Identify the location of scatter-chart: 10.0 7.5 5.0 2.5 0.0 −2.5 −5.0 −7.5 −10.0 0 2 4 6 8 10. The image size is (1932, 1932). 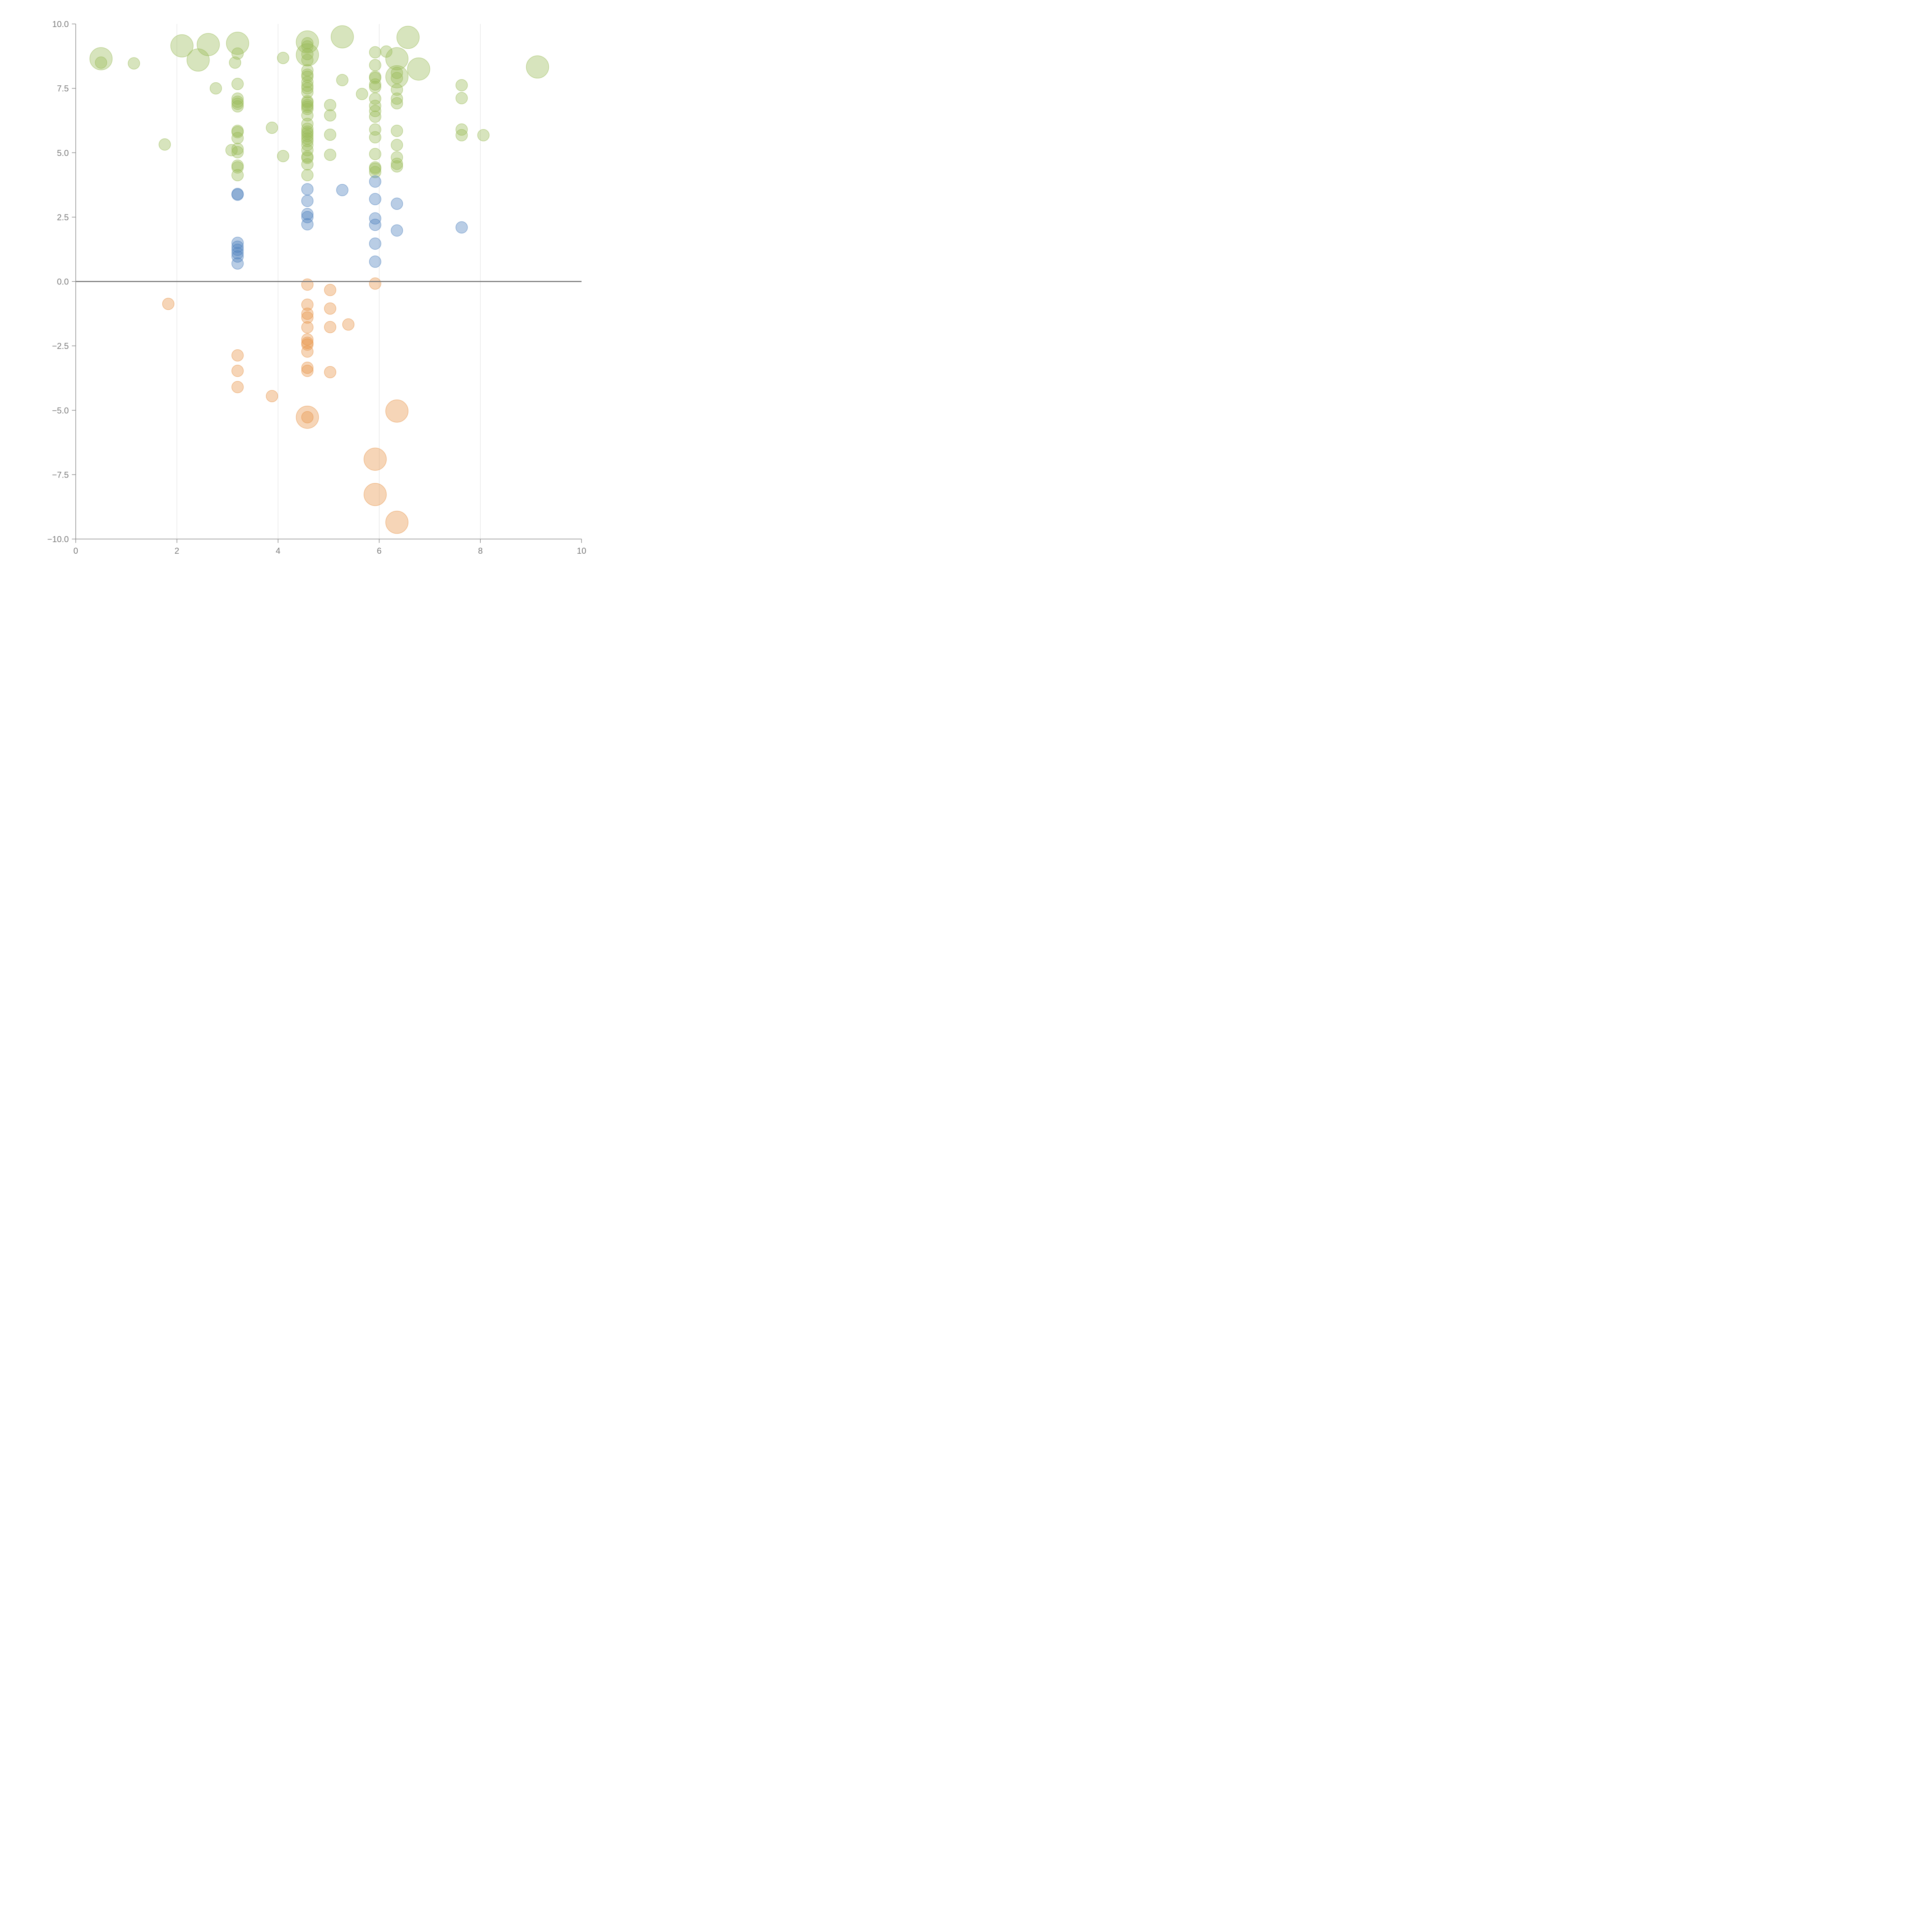
(316, 287).